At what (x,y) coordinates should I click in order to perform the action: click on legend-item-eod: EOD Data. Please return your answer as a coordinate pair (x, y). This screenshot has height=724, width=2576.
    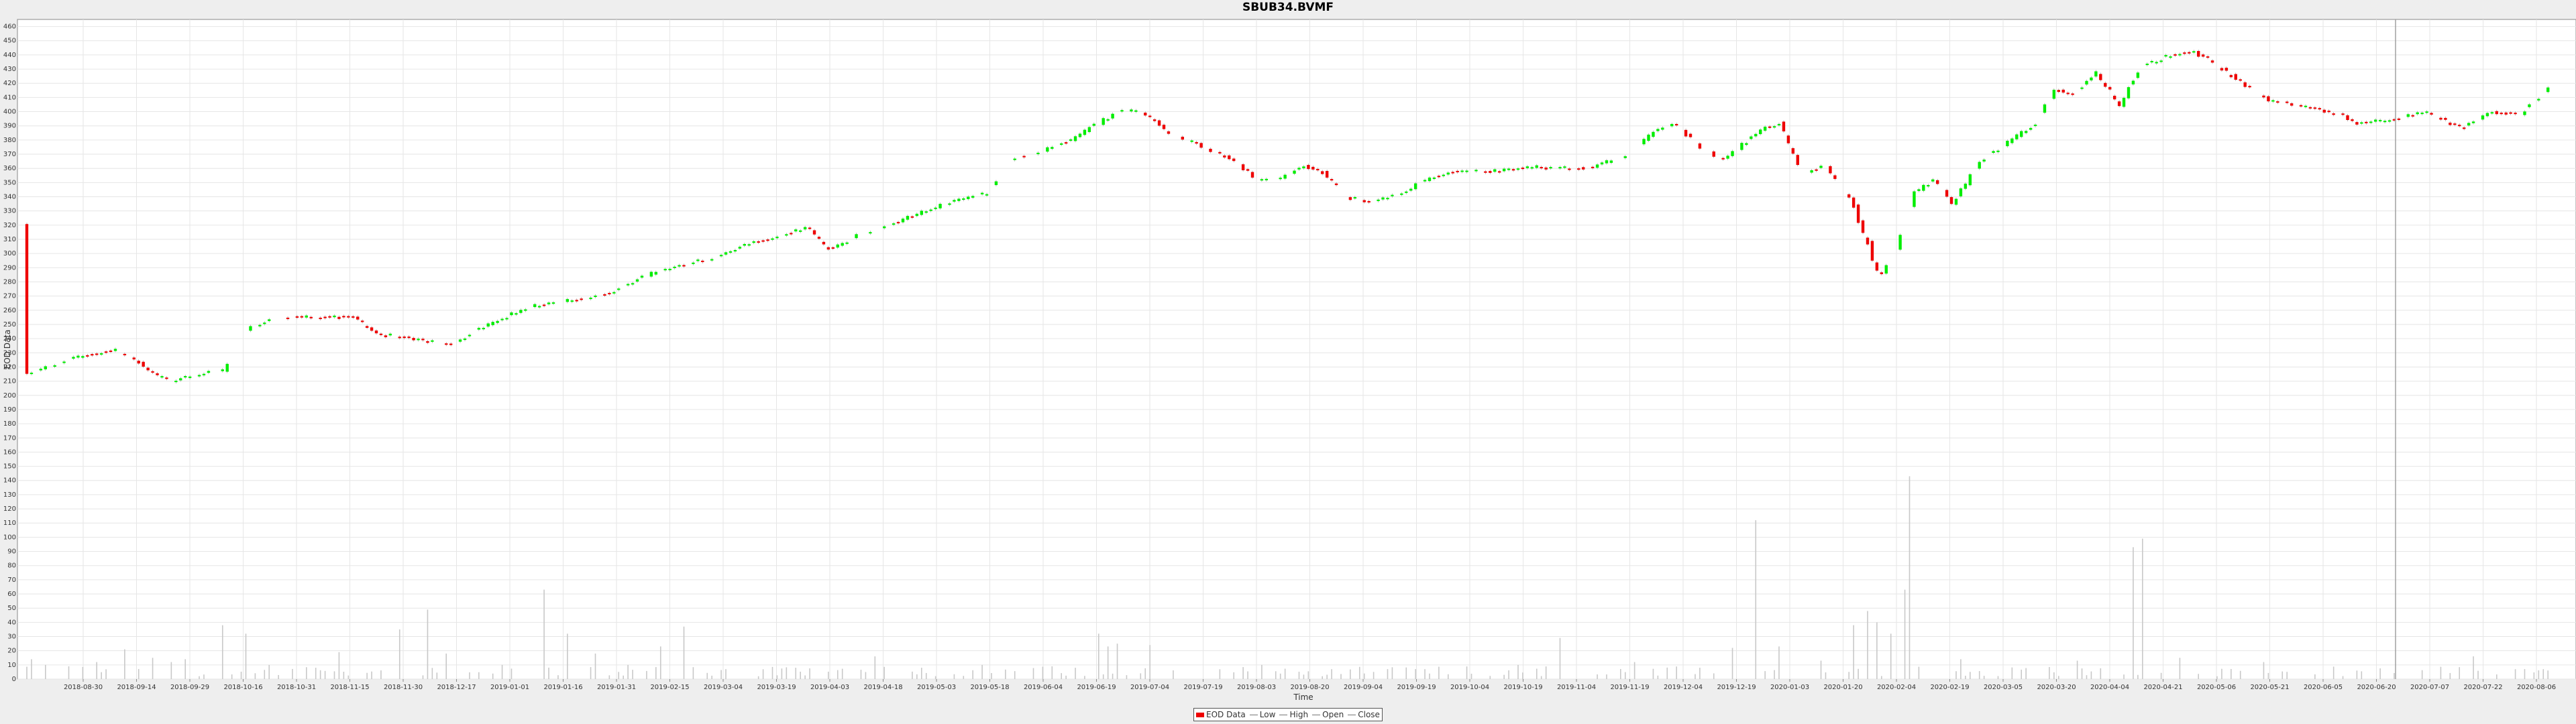
    Looking at the image, I should click on (1221, 714).